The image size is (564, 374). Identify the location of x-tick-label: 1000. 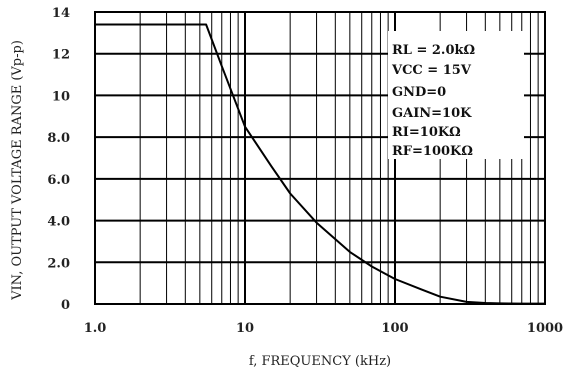
(545, 328).